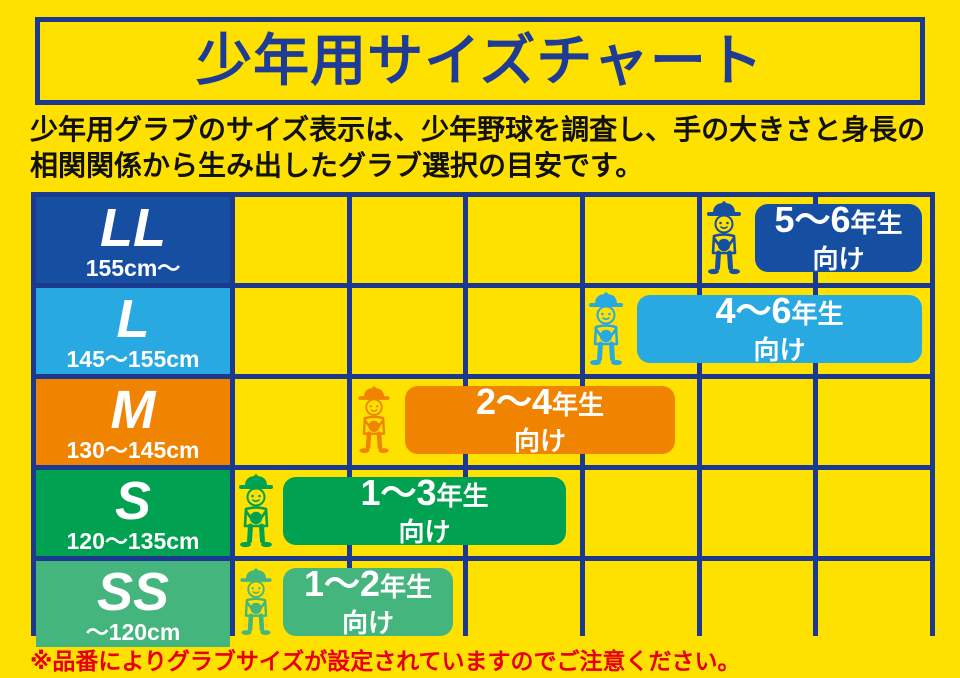 This screenshot has width=960, height=678. I want to click on size-label-cell-s: S 120〜135cm, so click(133, 513).